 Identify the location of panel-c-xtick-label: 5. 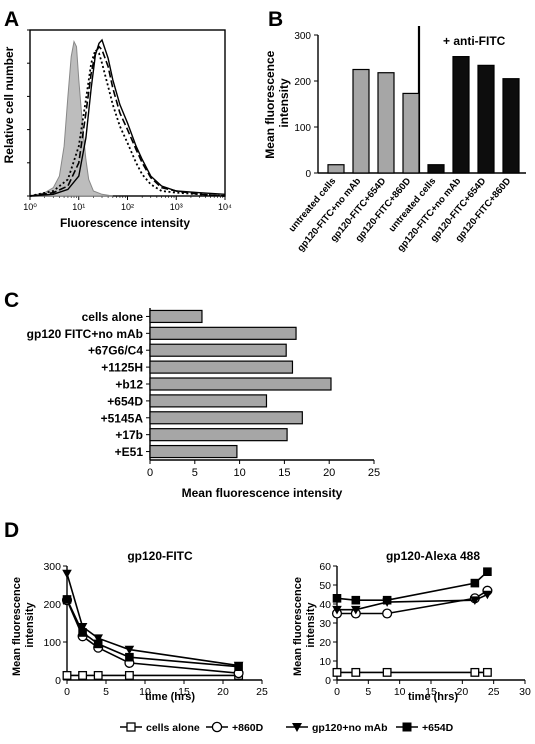
(195, 473).